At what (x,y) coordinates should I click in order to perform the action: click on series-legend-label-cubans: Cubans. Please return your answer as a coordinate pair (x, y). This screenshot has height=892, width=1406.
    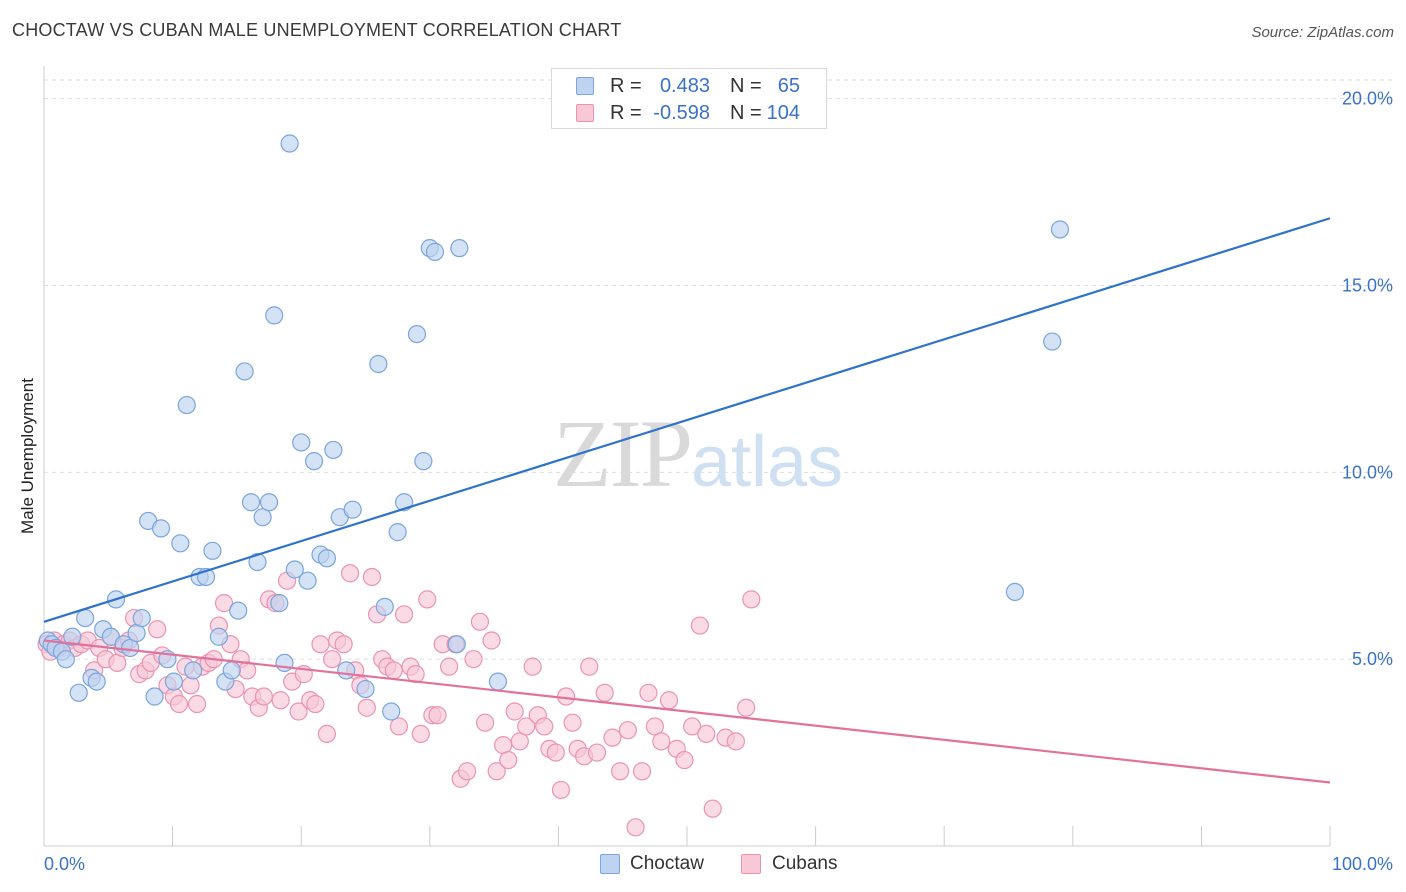
    Looking at the image, I should click on (805, 863).